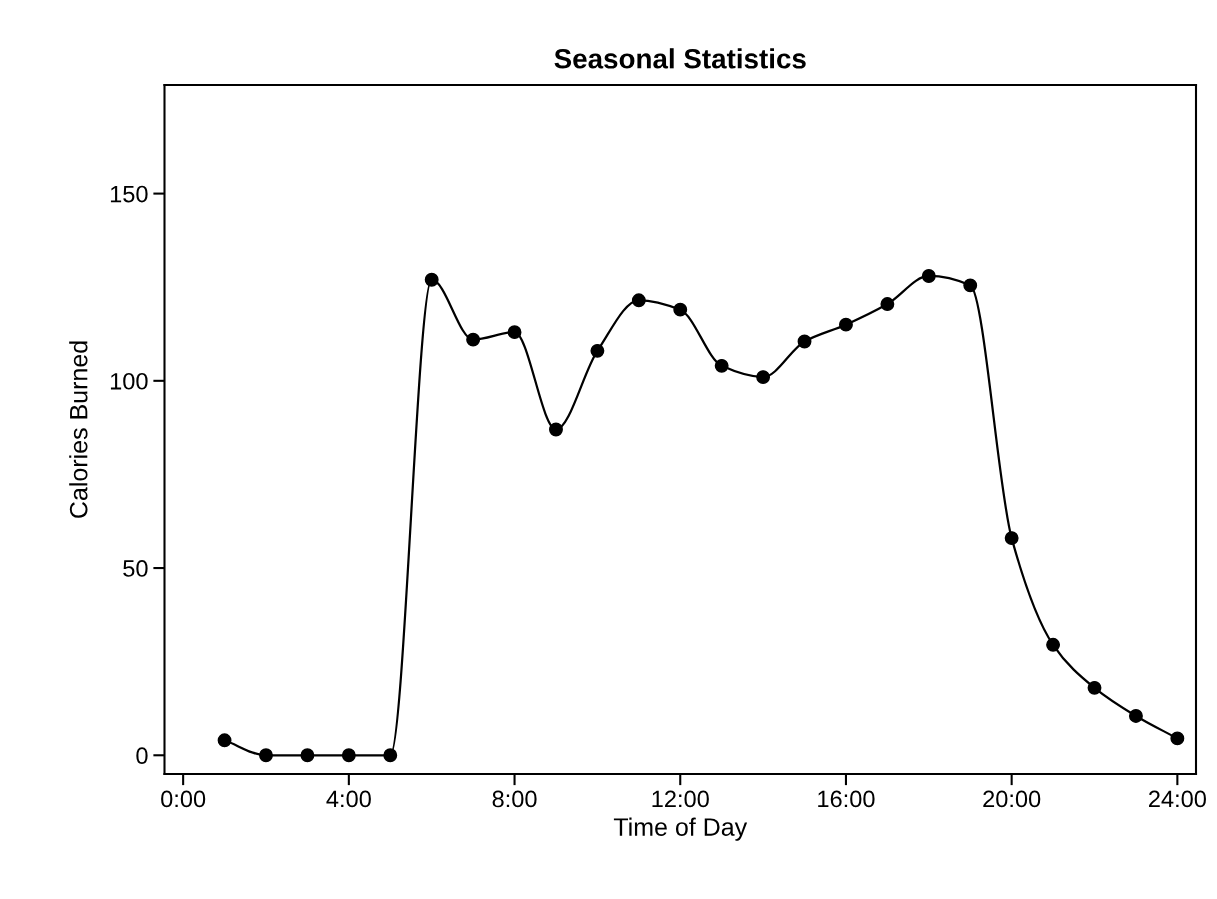 The height and width of the screenshot is (899, 1217). Describe the element at coordinates (680, 58) in the screenshot. I see `chart-title: Seasonal Statistics` at that location.